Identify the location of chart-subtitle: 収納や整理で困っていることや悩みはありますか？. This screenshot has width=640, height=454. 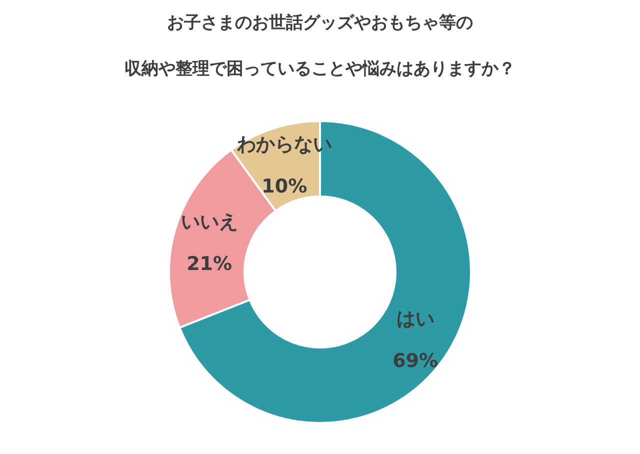
(320, 69).